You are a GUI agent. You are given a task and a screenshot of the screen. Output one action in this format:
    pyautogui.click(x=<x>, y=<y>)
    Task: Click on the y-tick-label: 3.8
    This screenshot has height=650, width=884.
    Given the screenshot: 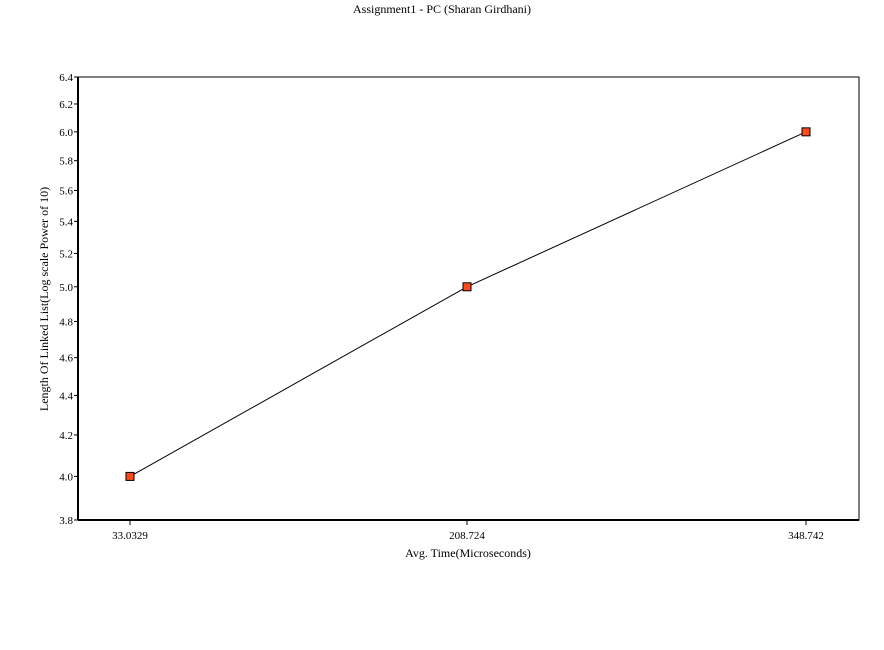 What is the action you would take?
    pyautogui.click(x=66, y=521)
    